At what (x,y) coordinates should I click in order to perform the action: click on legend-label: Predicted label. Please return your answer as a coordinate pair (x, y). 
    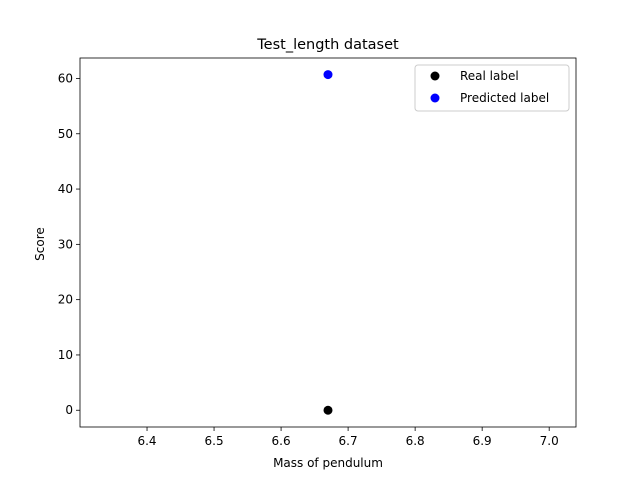
    Looking at the image, I should click on (504, 98).